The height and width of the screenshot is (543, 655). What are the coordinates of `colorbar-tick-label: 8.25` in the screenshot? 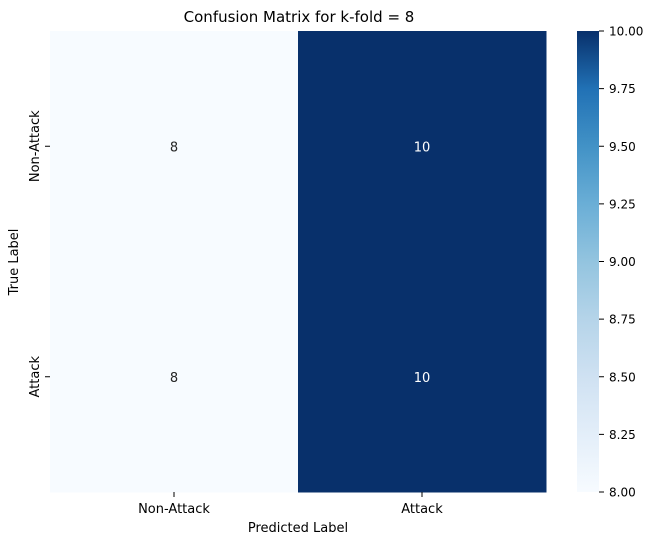 It's located at (622, 435).